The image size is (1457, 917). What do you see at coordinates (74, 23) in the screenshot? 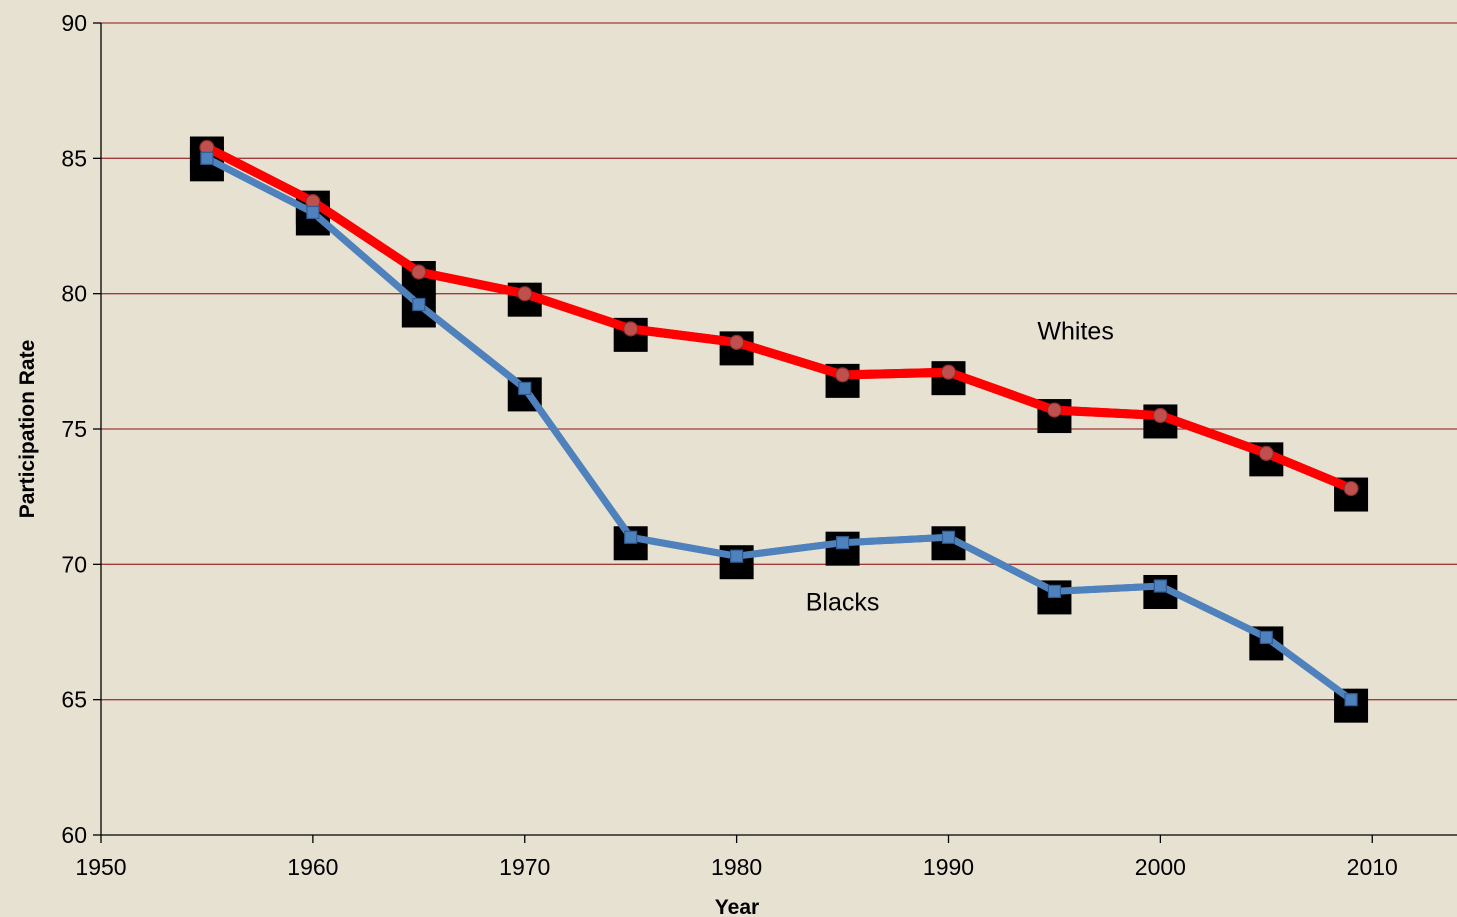
I see `y-tick-label-90: 90` at bounding box center [74, 23].